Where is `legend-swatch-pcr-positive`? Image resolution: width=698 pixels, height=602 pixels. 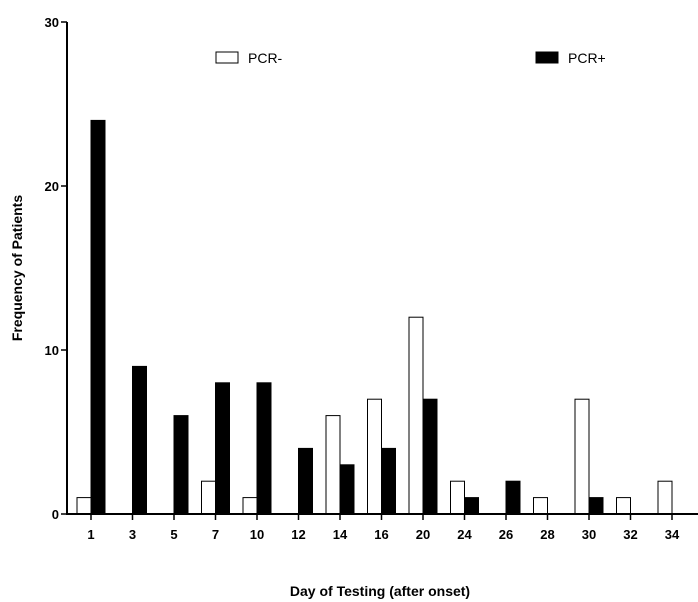 legend-swatch-pcr-positive is located at coordinates (547, 57).